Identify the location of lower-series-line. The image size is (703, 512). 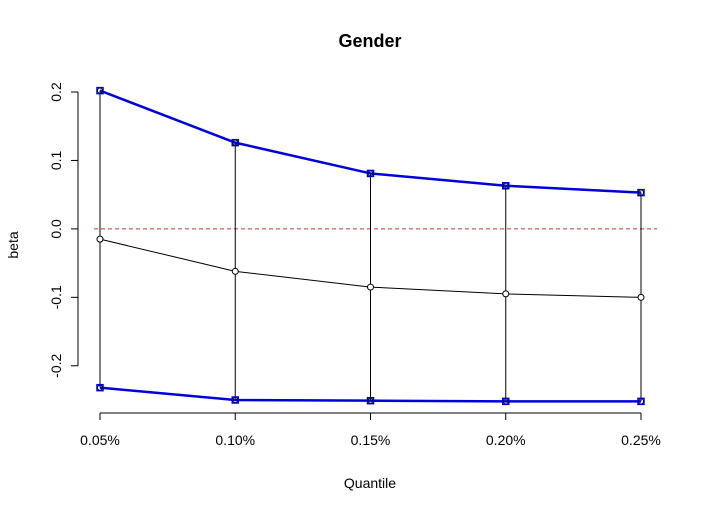
(370, 394).